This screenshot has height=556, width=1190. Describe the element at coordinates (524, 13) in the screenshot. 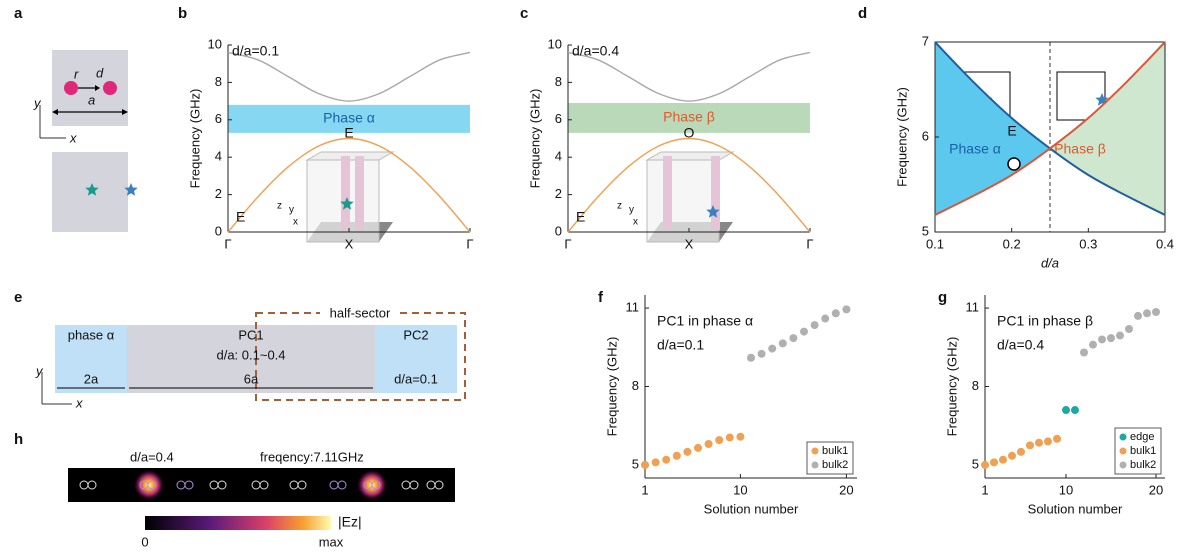

I see `panel-label: c` at that location.